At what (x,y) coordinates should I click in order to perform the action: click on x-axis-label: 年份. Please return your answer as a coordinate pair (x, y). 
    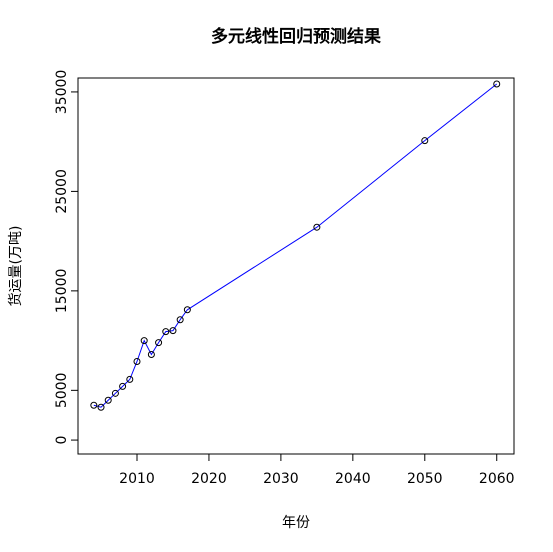
    Looking at the image, I should click on (296, 523).